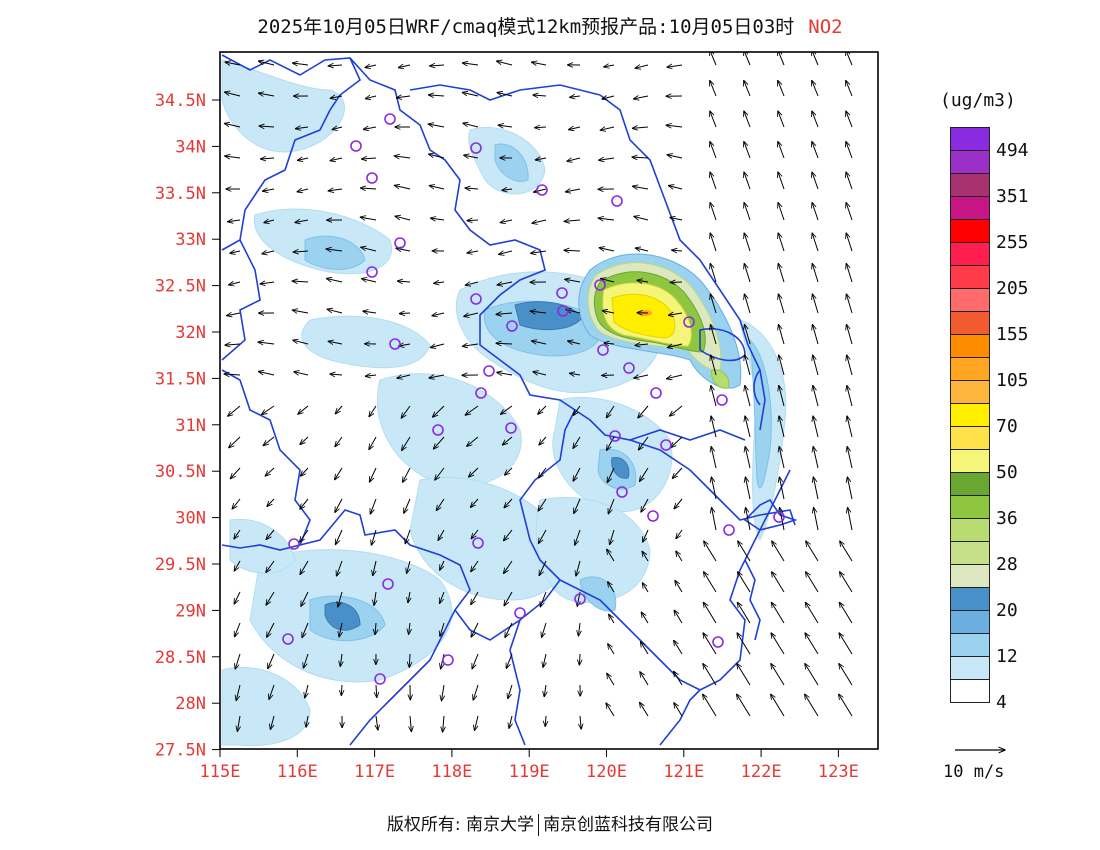  Describe the element at coordinates (970, 415) in the screenshot. I see `color-legend` at that location.